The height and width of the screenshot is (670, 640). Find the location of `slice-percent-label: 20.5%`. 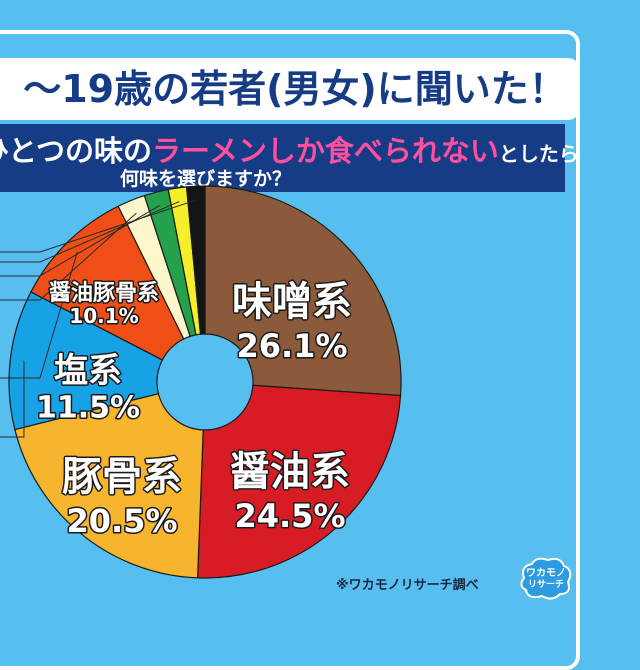

slice-percent-label: 20.5% is located at coordinates (121, 521).